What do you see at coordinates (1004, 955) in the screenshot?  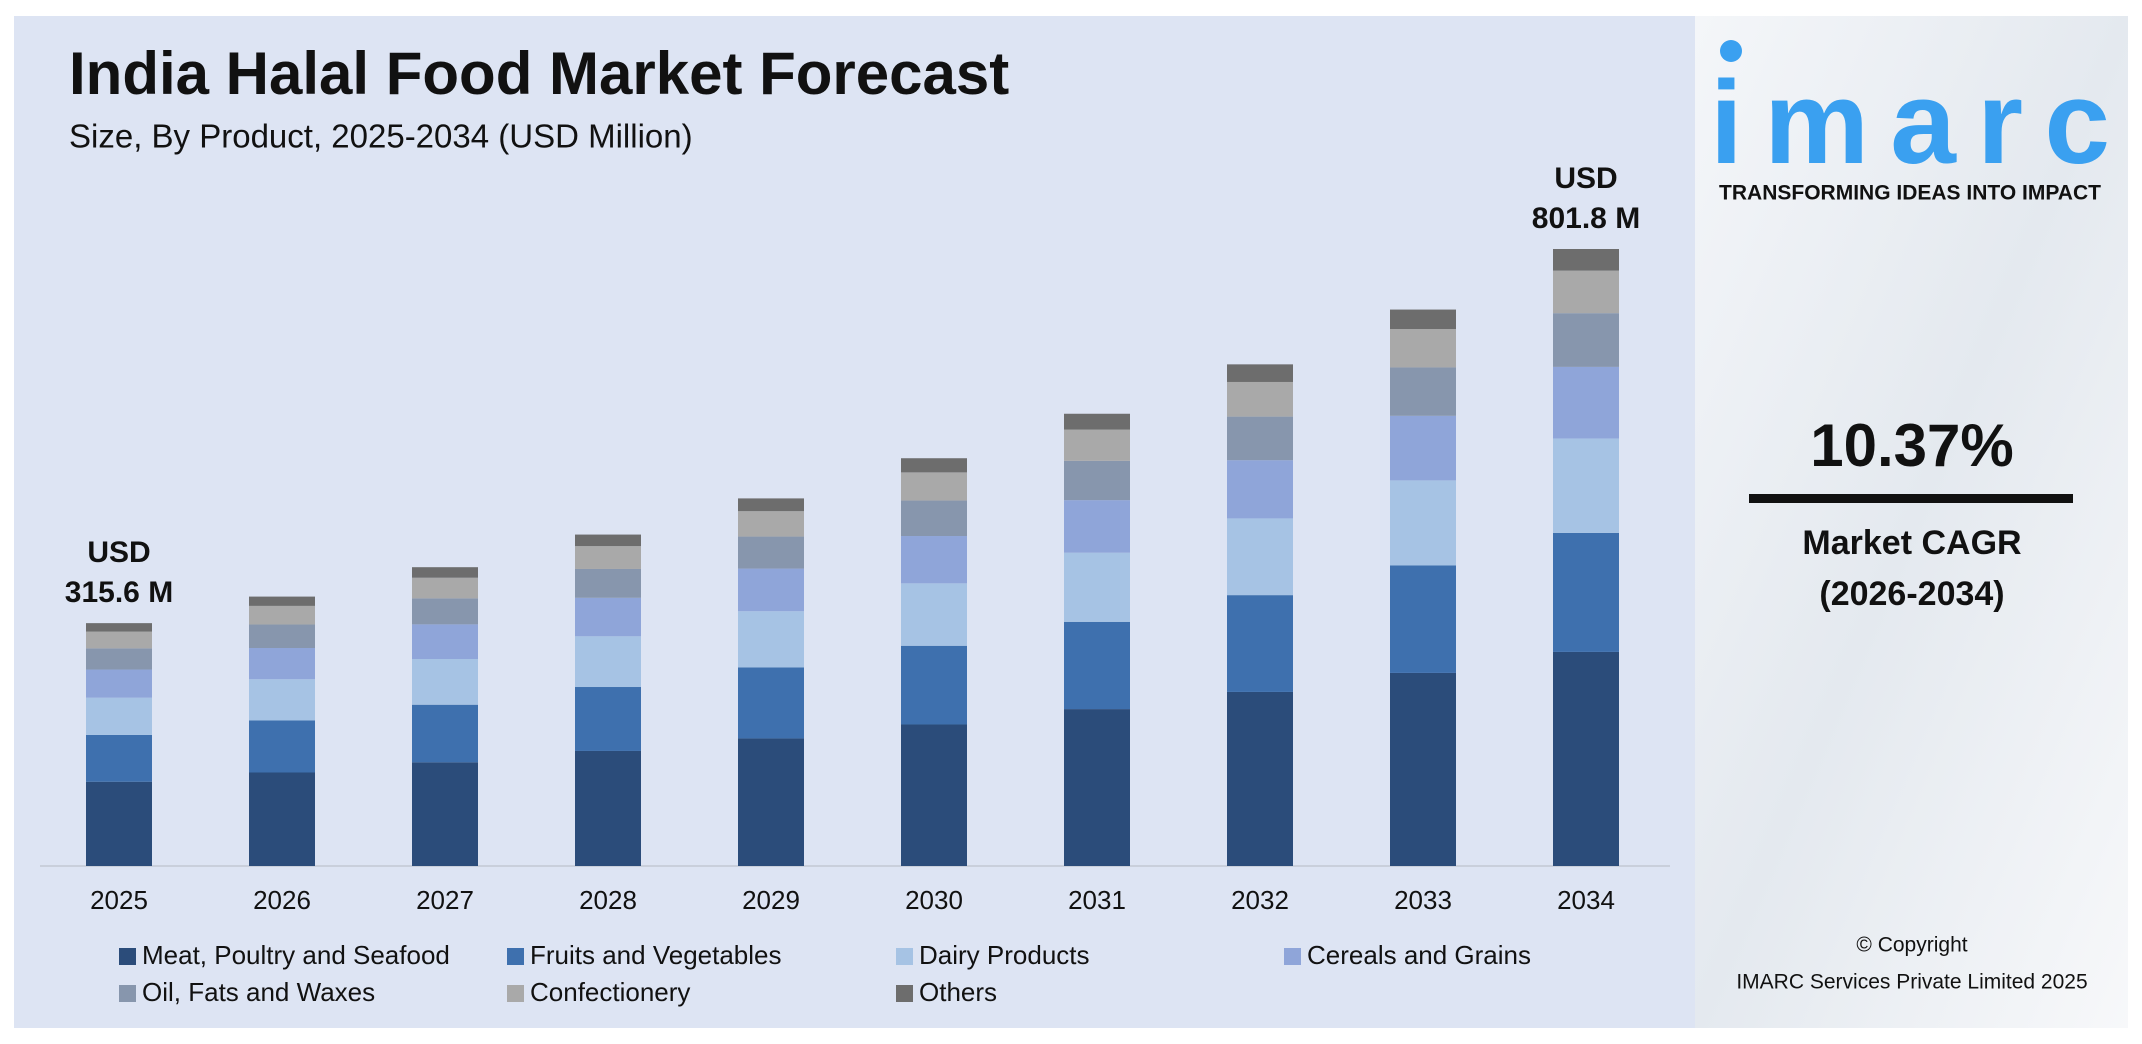 I see `legend-label: Dairy Products` at bounding box center [1004, 955].